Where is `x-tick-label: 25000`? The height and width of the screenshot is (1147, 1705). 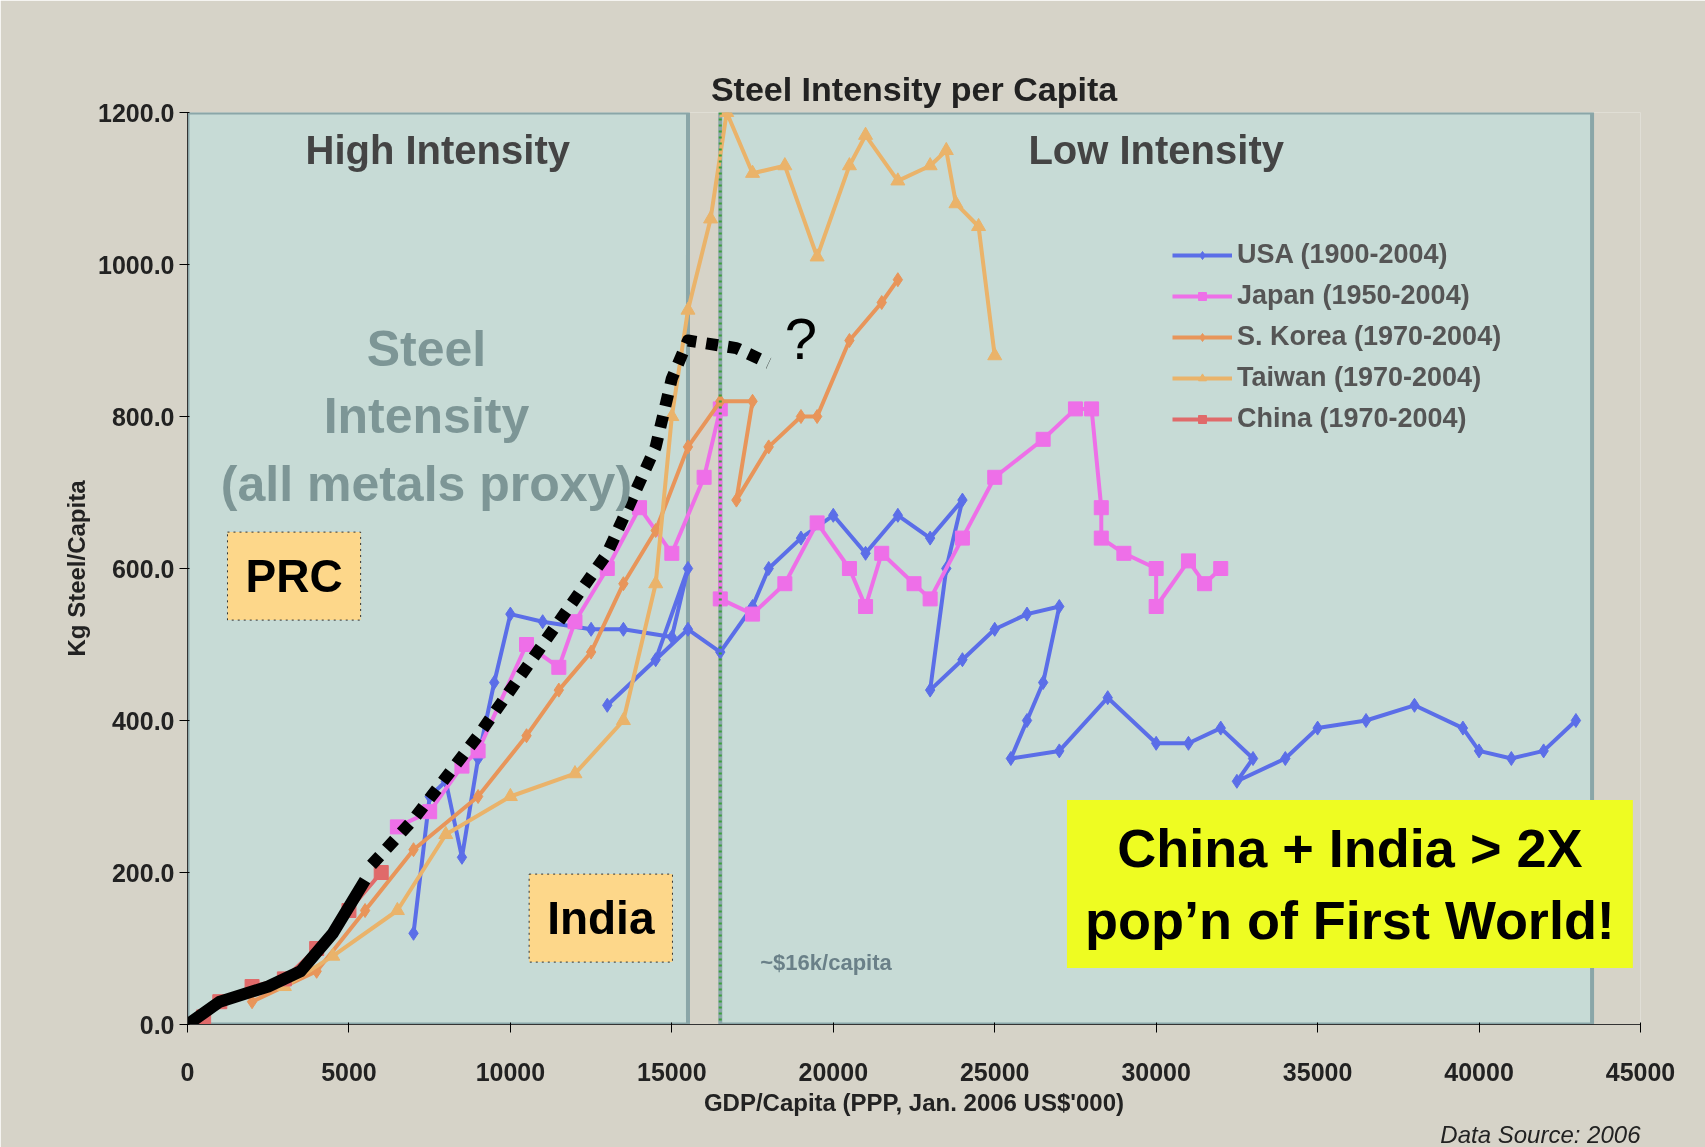 x-tick-label: 25000 is located at coordinates (994, 1071).